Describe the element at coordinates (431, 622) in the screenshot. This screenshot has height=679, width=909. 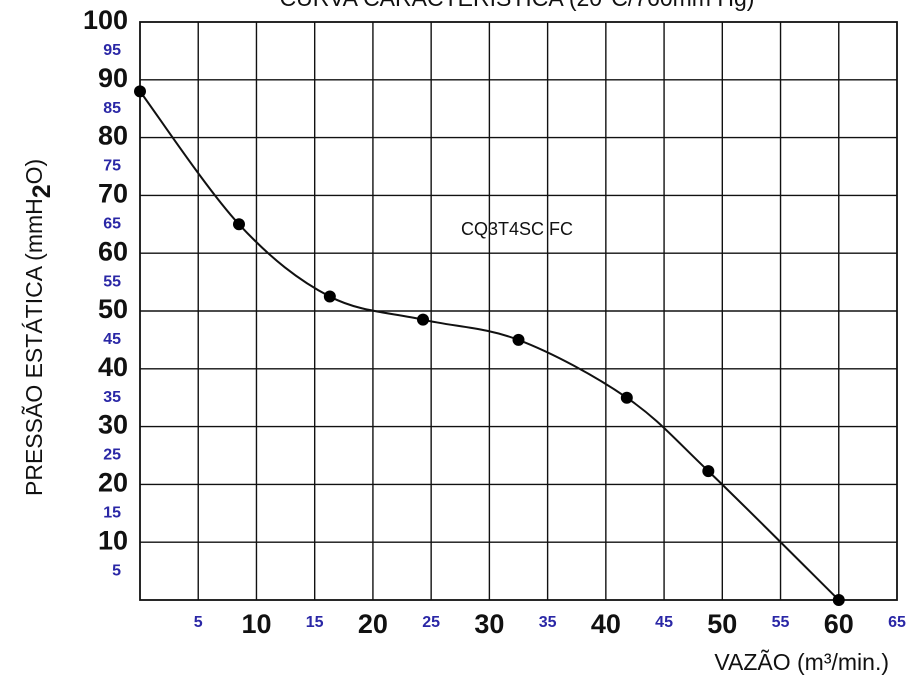
I see `x-tick-label-25: 25` at that location.